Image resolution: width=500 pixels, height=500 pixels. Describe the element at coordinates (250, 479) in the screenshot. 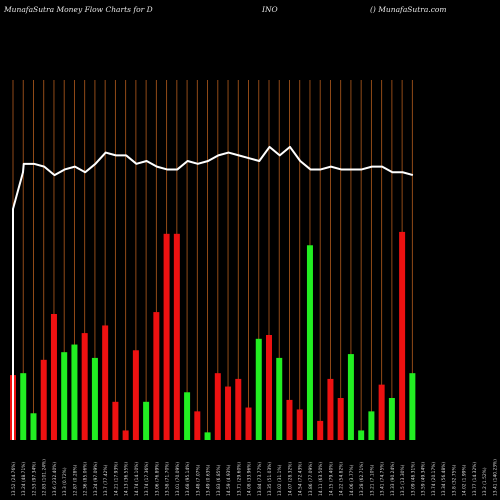

I see `x-tick-label: 14.08 (33.96%)` at that location.